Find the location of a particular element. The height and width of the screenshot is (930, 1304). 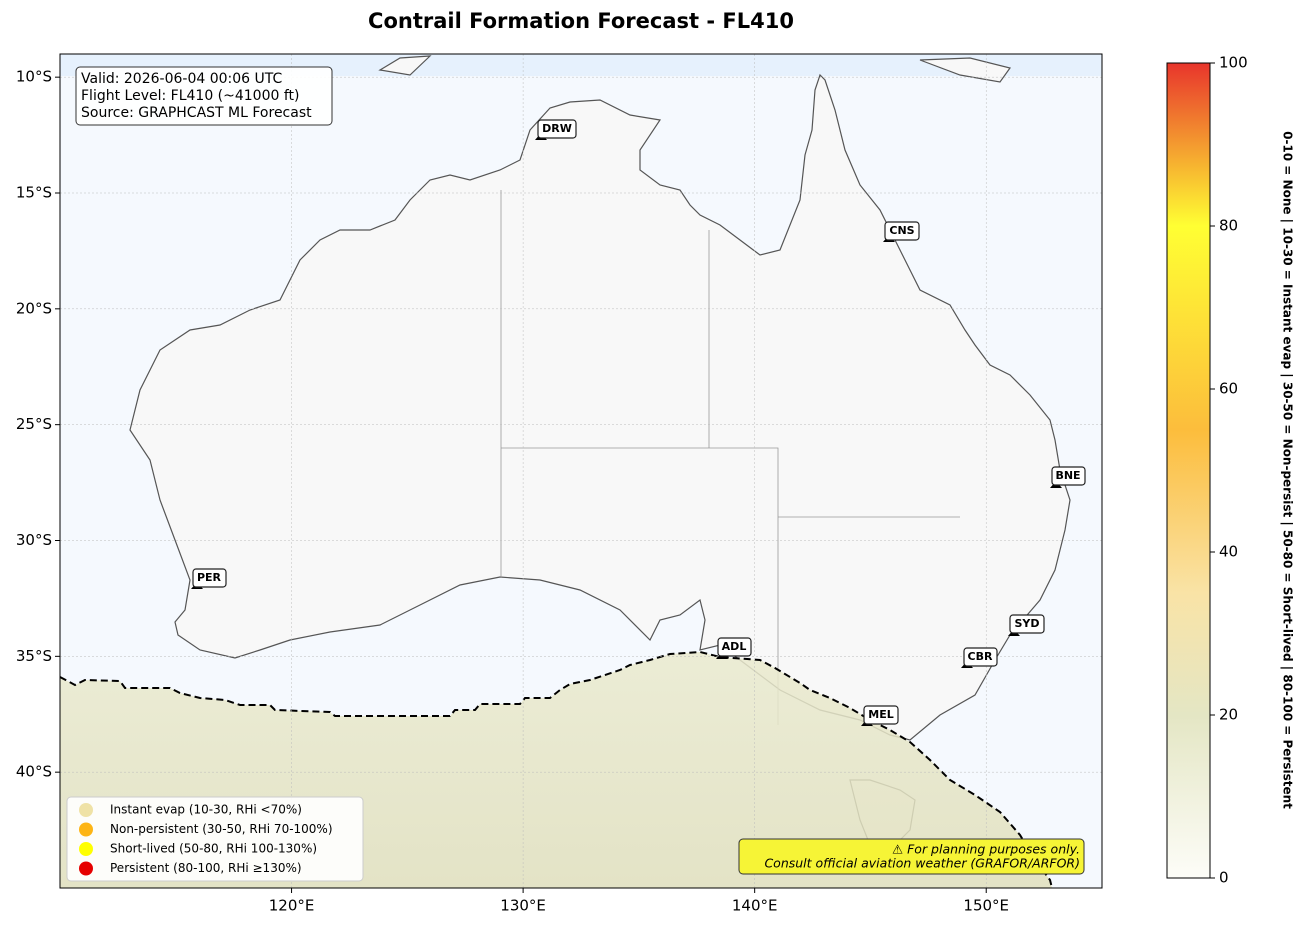

airport-label: PER is located at coordinates (209, 577).